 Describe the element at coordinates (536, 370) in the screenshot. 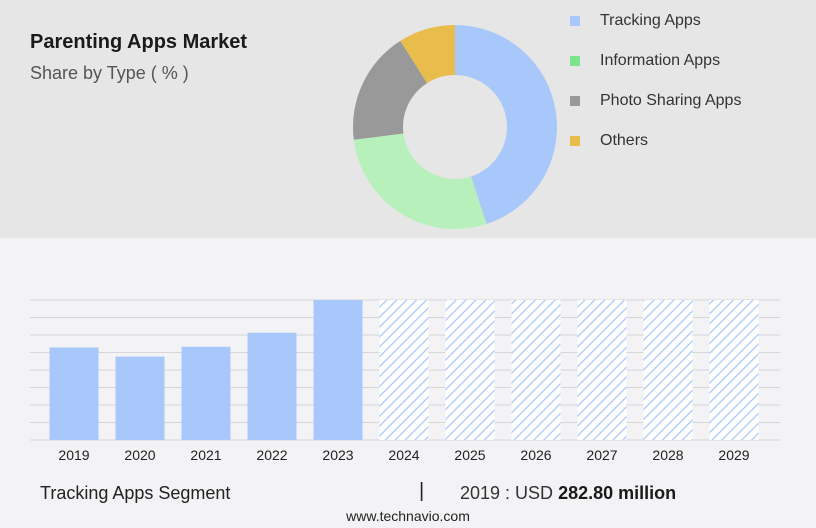

I see `forecast-bar-2026` at that location.